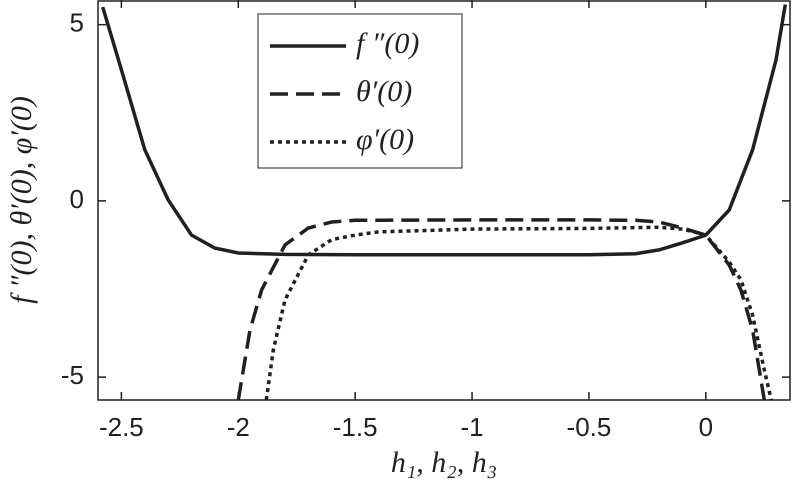  Describe the element at coordinates (77, 23) in the screenshot. I see `y-tick-label: 5` at that location.